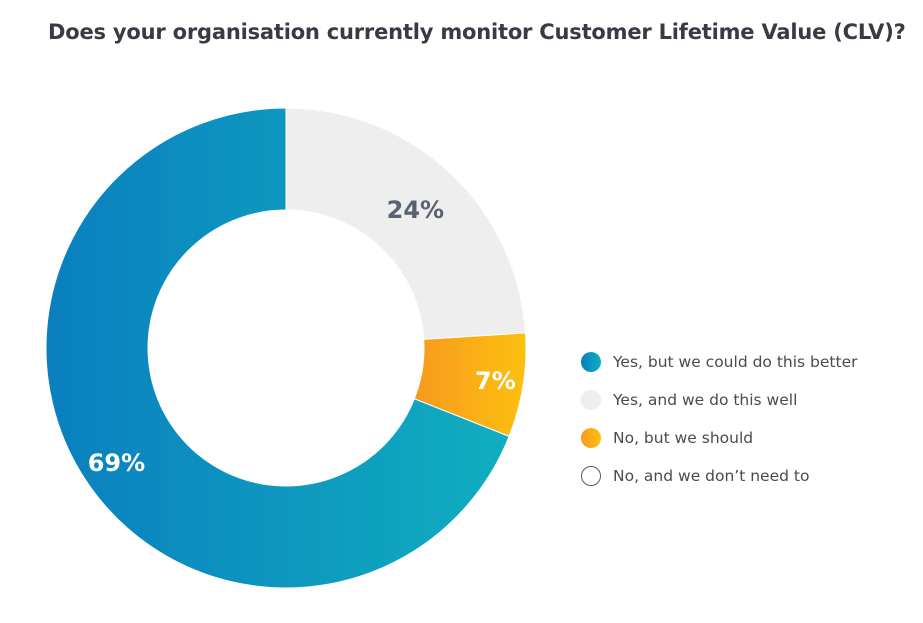 Image resolution: width=923 pixels, height=623 pixels. I want to click on legend-item-no-dont-need: No, and we don’t need to, so click(719, 476).